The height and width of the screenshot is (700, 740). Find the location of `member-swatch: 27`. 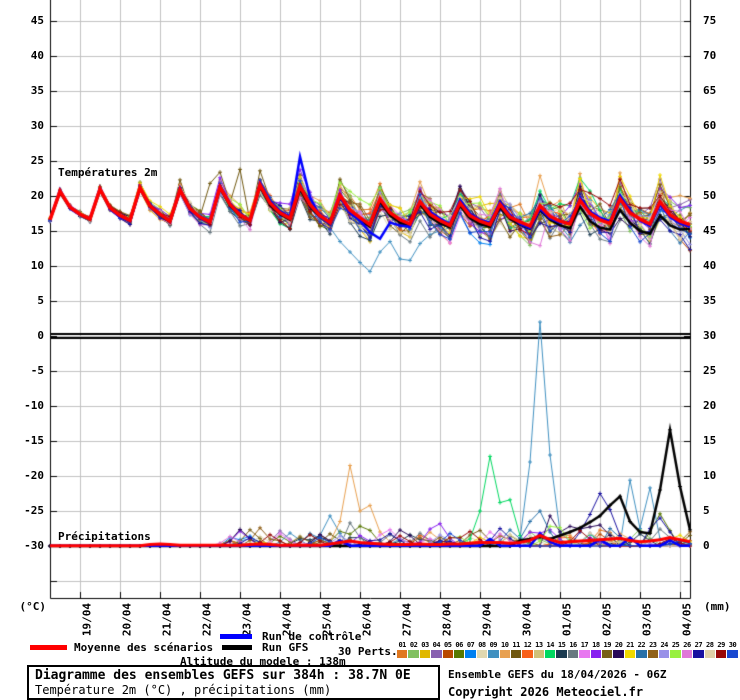

member-swatch: 27 is located at coordinates (698, 649).